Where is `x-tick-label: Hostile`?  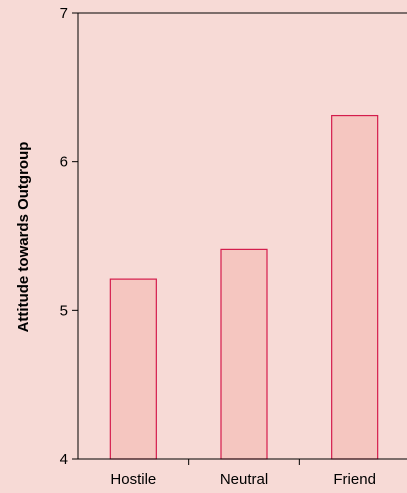
x-tick-label: Hostile is located at coordinates (133, 479).